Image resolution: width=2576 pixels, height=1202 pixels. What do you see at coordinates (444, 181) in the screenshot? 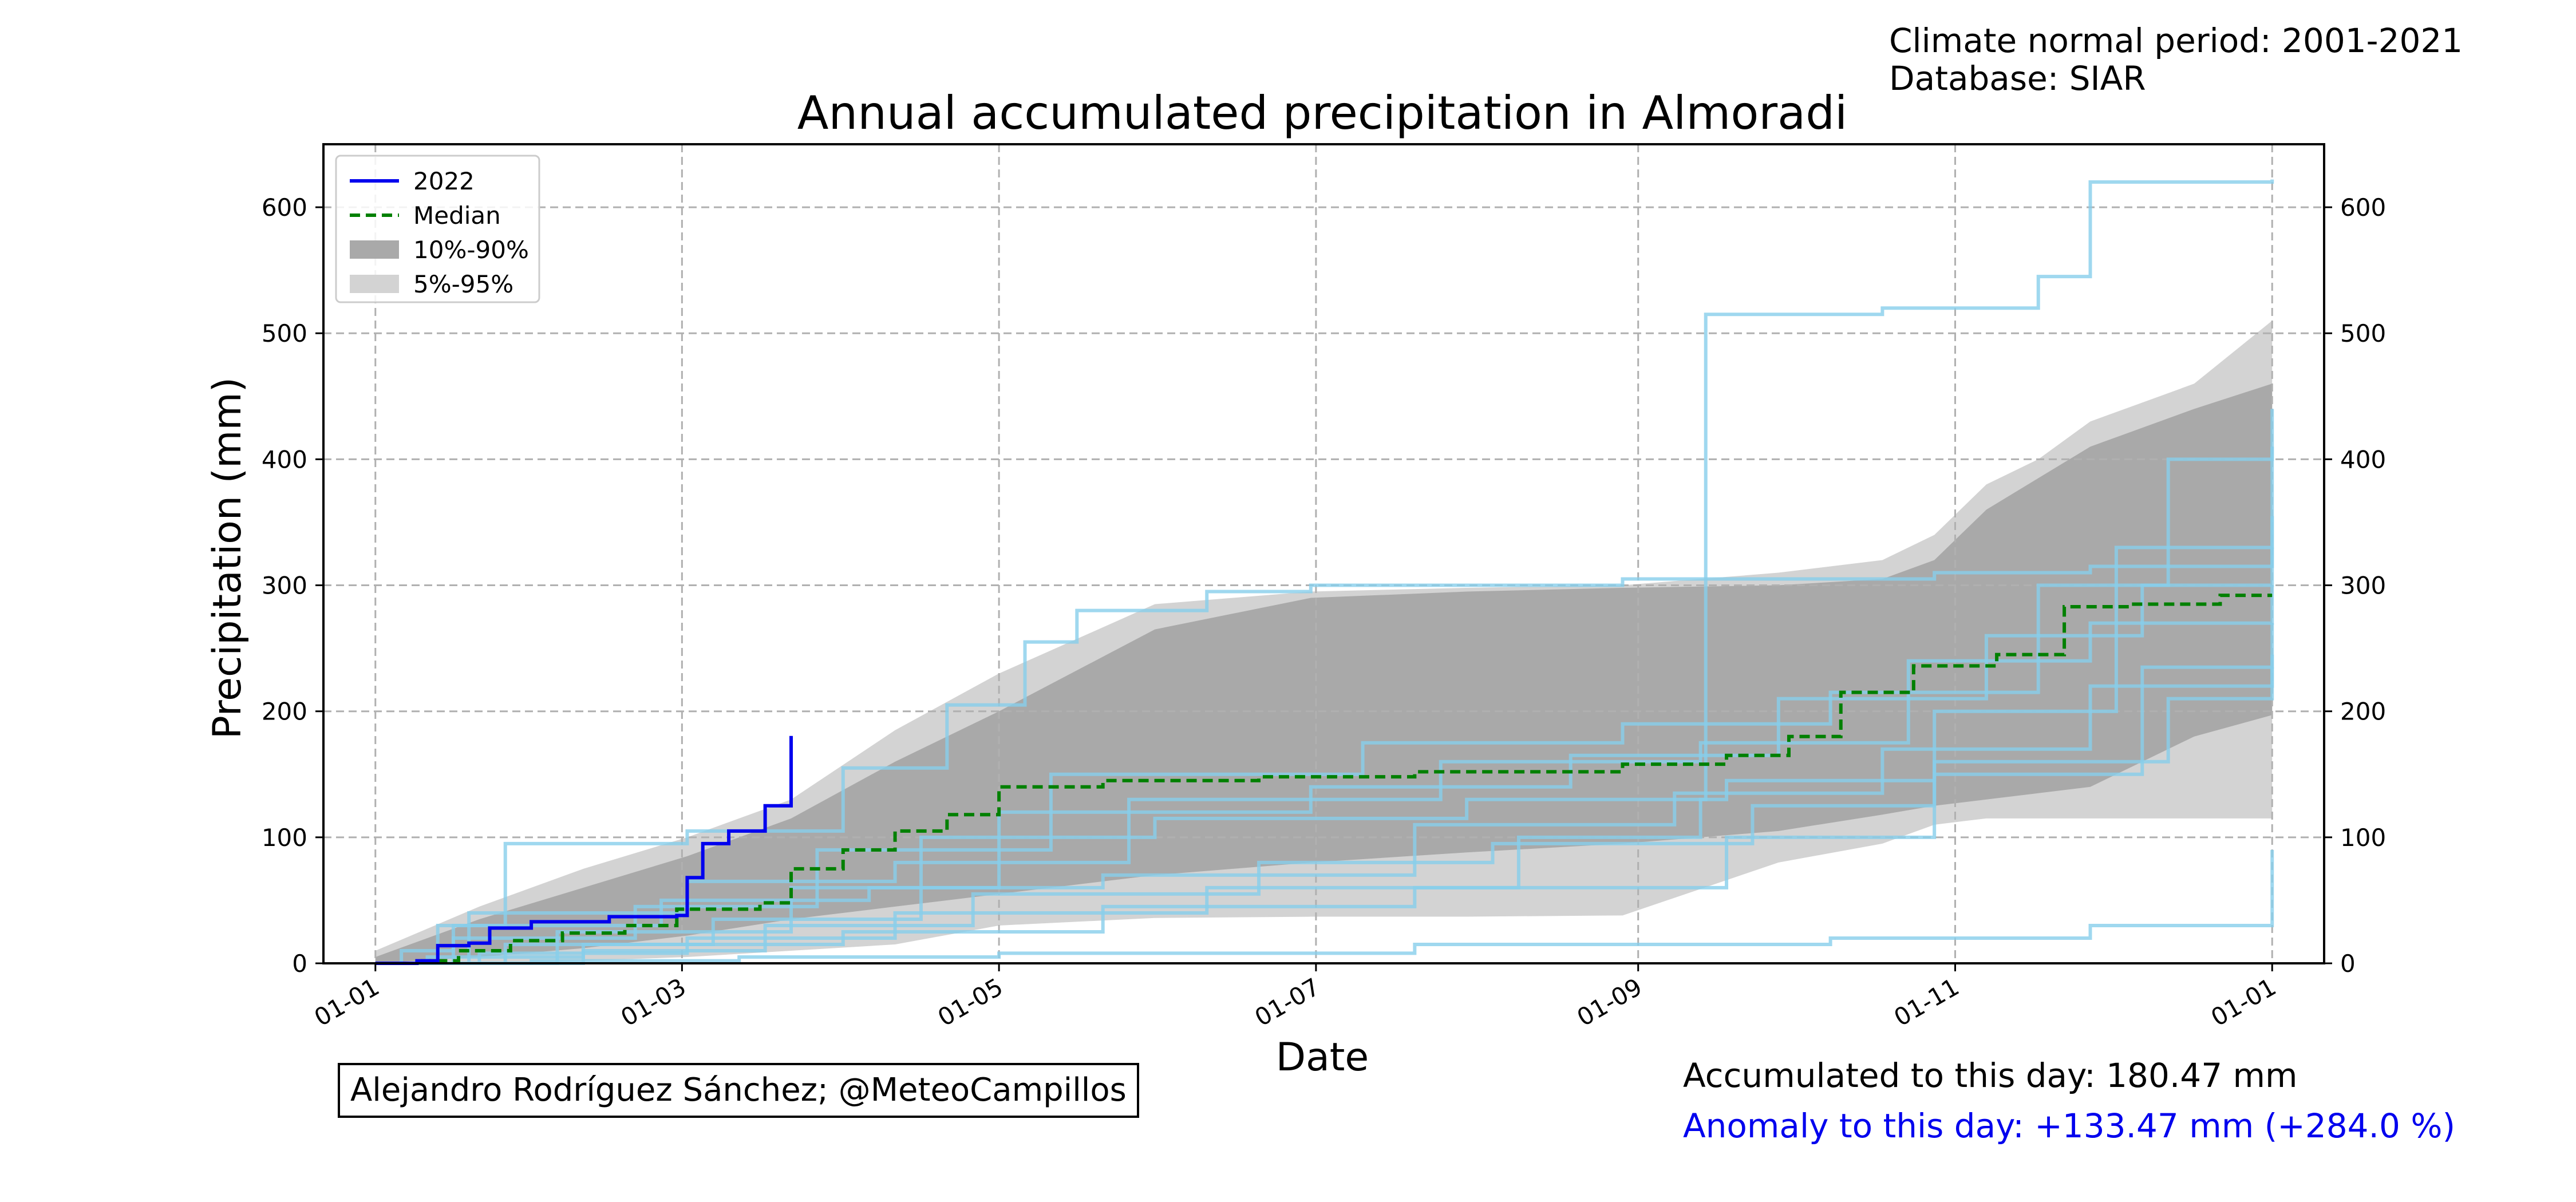
I see `legend-label: 2022` at bounding box center [444, 181].